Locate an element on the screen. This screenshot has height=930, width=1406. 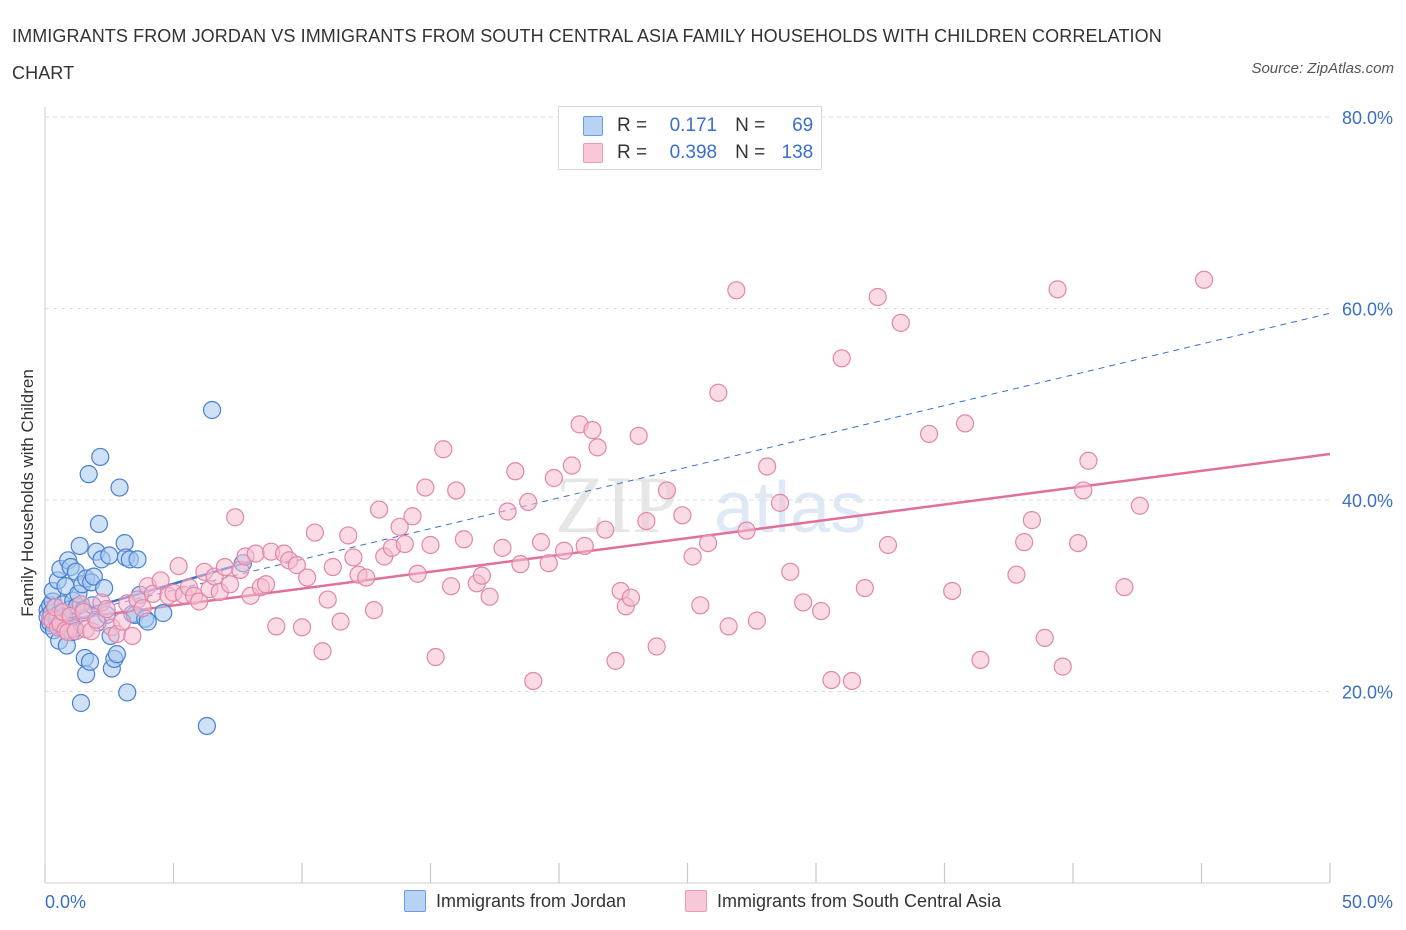
legend-n-value-sca: 138 is located at coordinates (797, 152).